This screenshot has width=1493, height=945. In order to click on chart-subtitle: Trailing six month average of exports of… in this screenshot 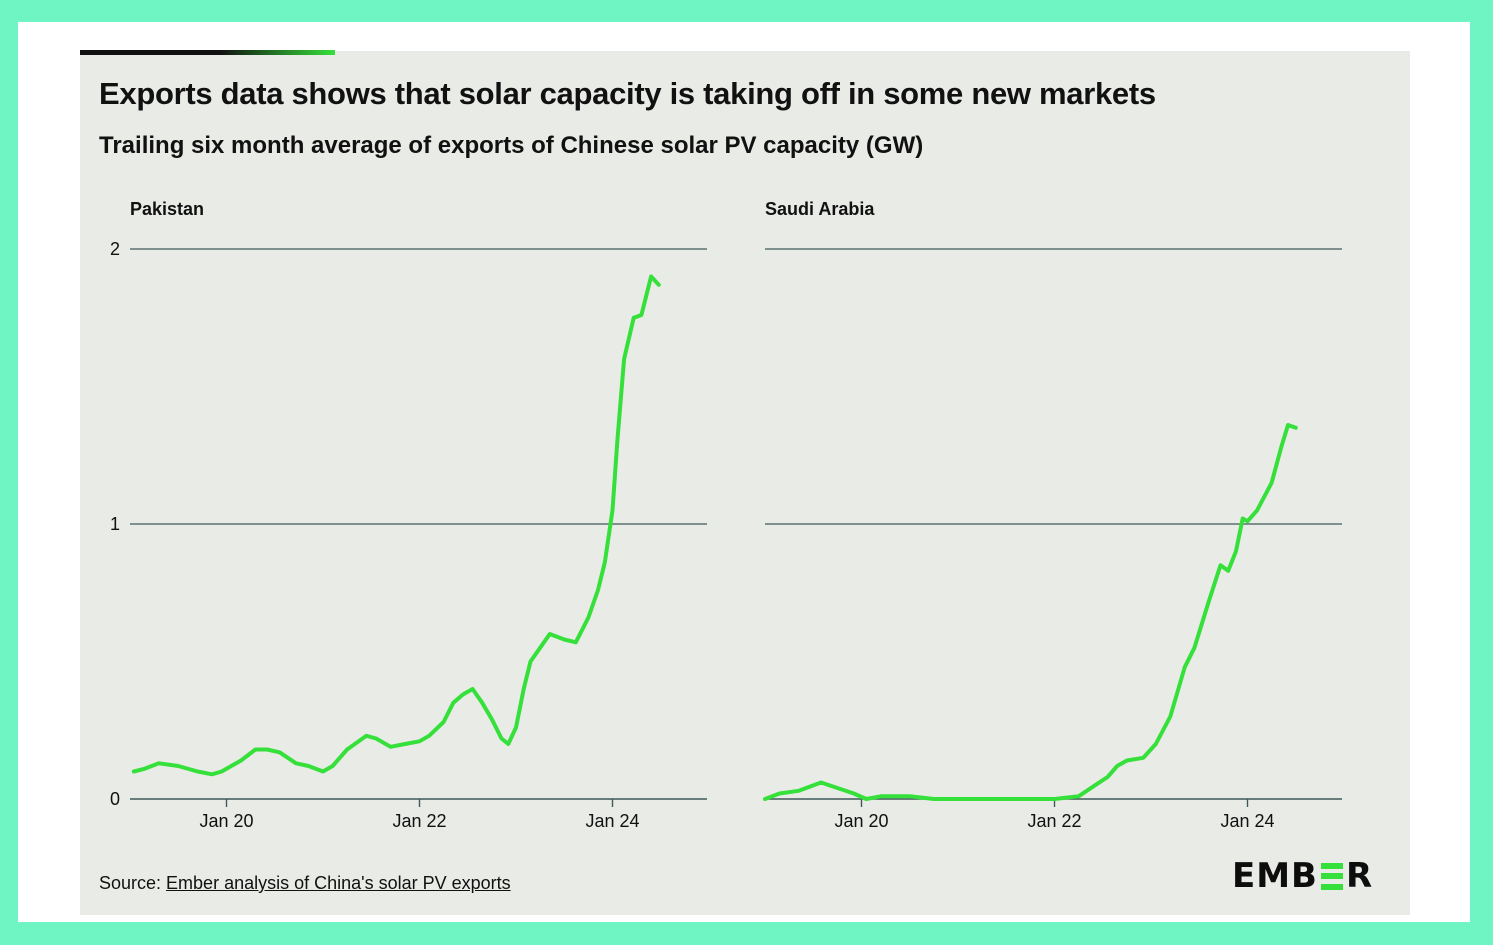, I will do `click(511, 145)`.